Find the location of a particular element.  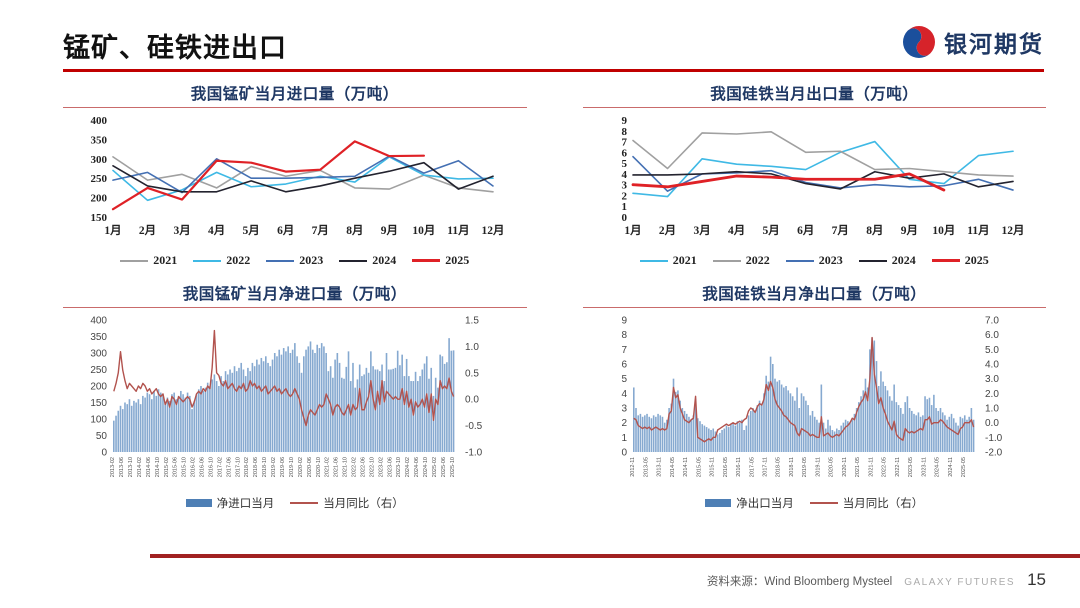

svg-text: 3.0 is located at coordinates (992, 379).